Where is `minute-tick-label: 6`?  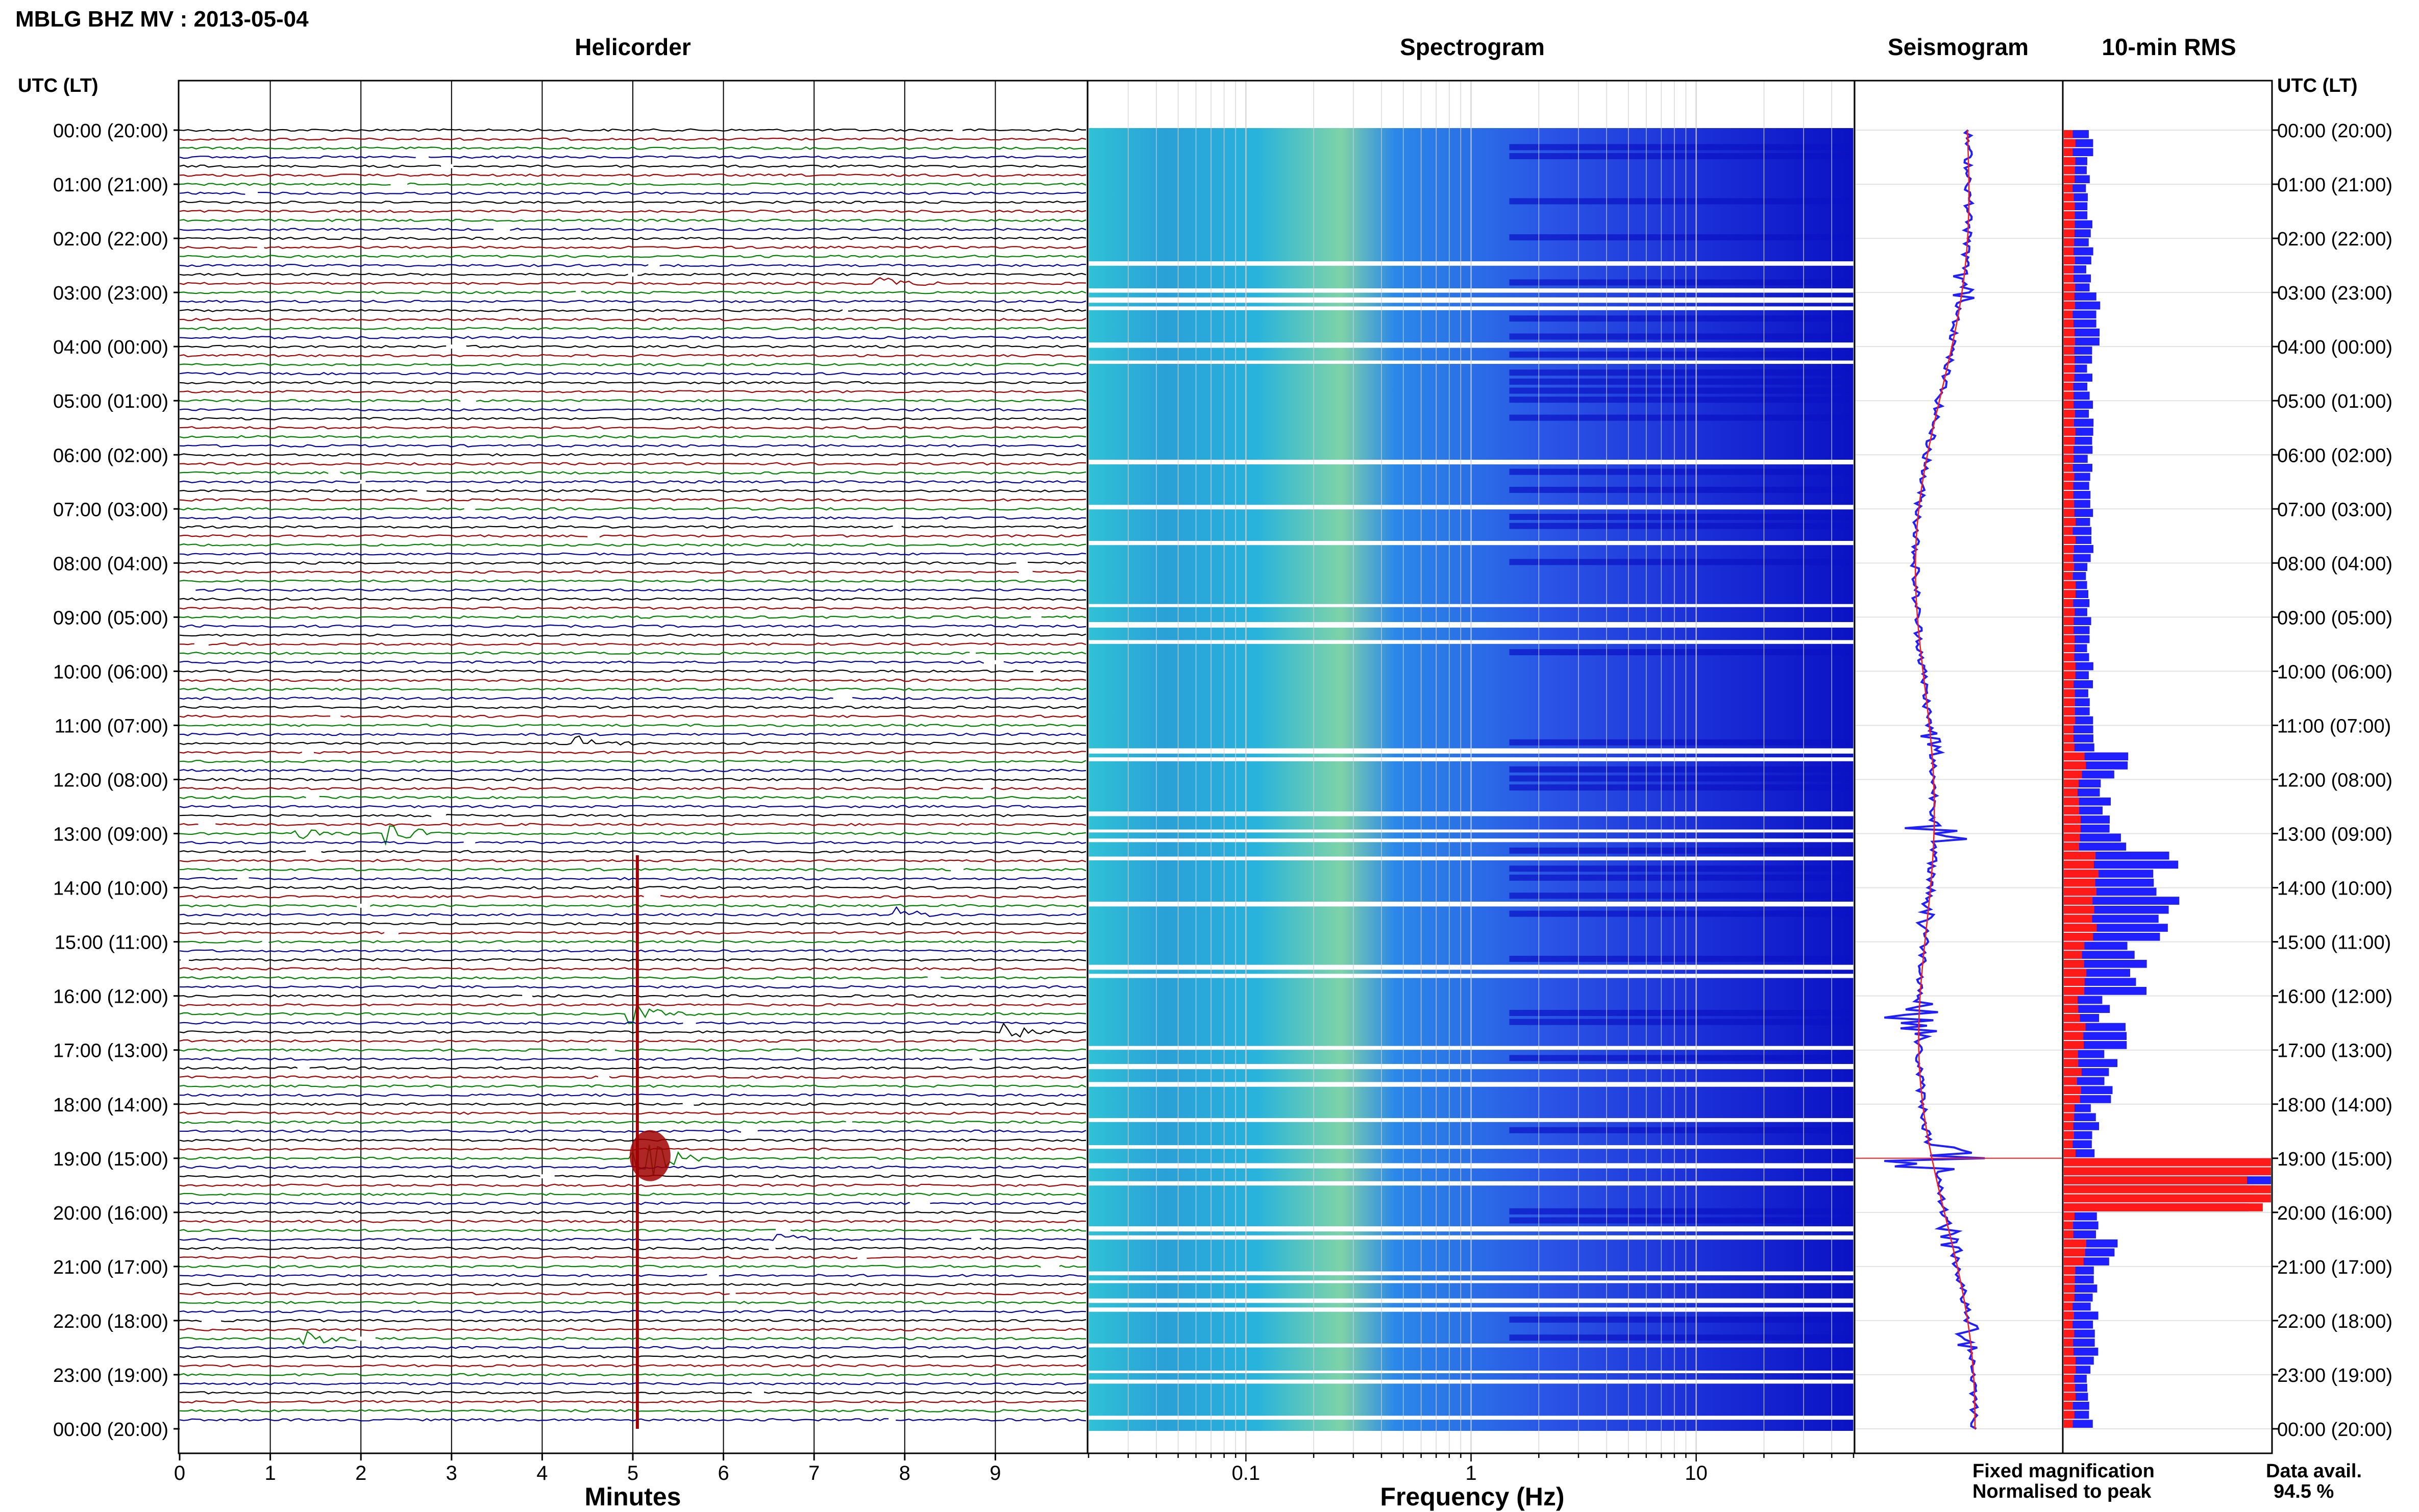
minute-tick-label: 6 is located at coordinates (723, 1473).